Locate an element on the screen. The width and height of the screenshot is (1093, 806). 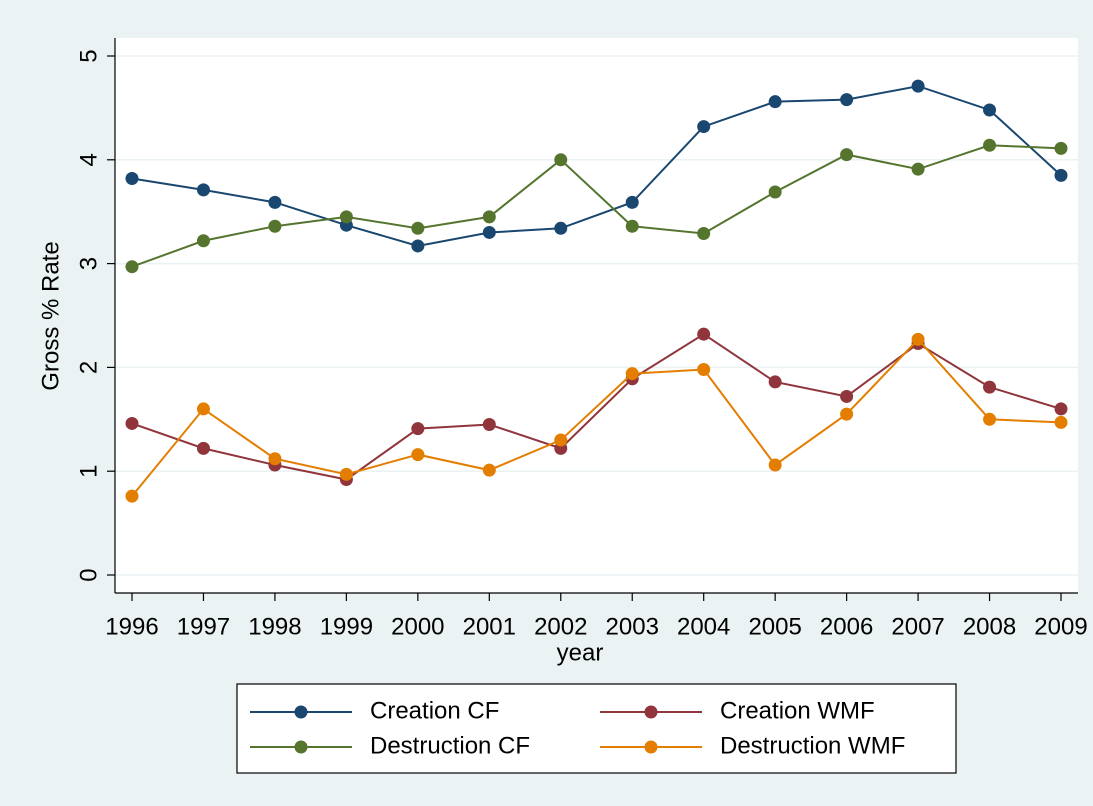
x-tick-label: 2005 is located at coordinates (774, 626).